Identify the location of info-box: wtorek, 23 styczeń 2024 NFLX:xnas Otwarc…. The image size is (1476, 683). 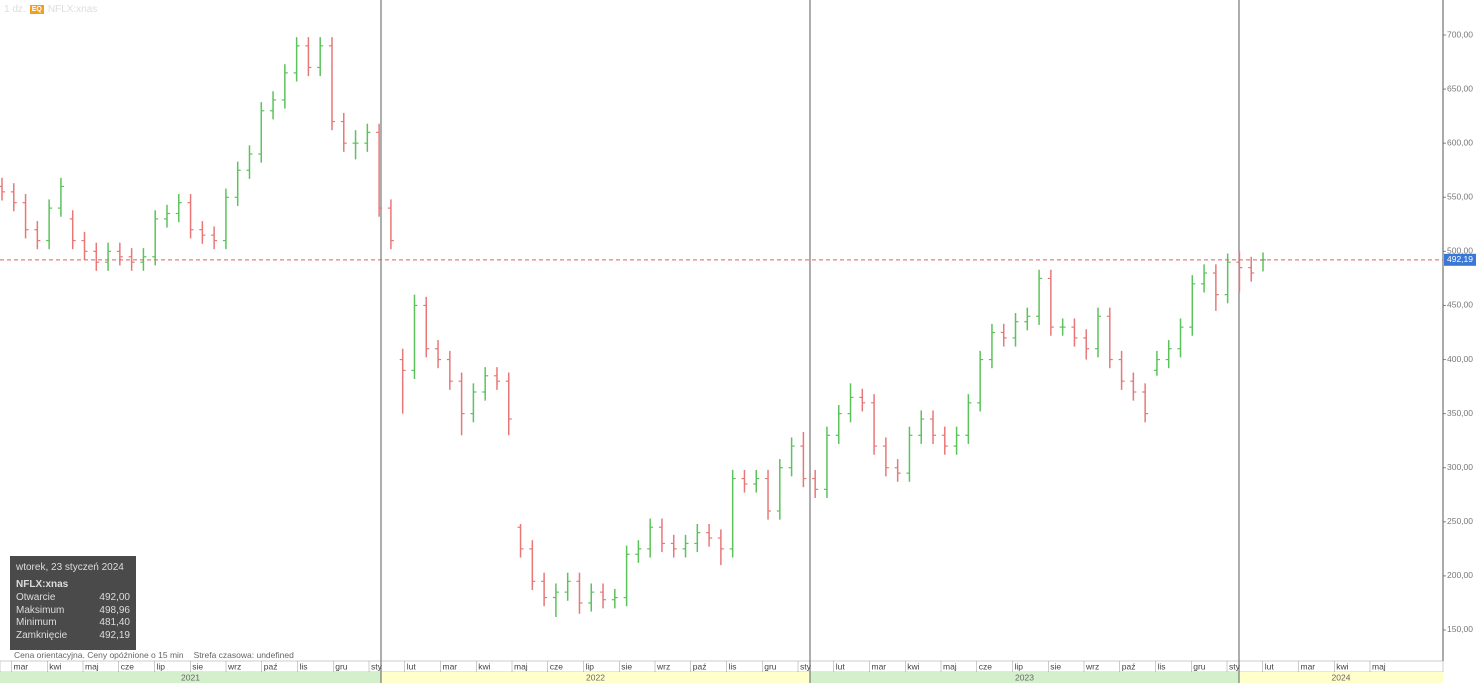
(73, 603).